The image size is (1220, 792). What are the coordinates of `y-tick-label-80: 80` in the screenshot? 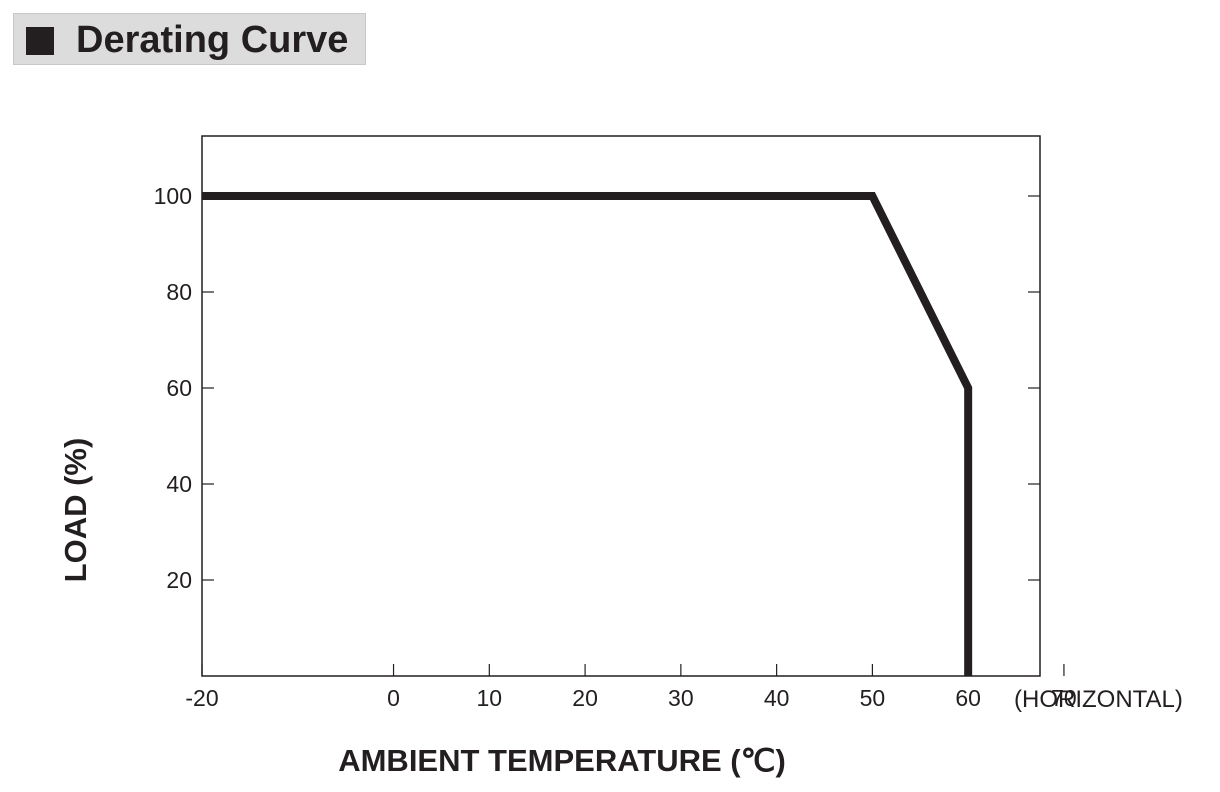 It's located at (179, 292).